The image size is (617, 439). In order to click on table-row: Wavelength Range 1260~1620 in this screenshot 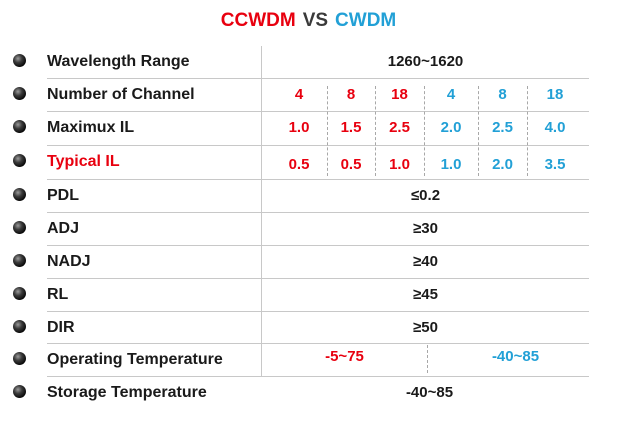, I will do `click(308, 61)`.